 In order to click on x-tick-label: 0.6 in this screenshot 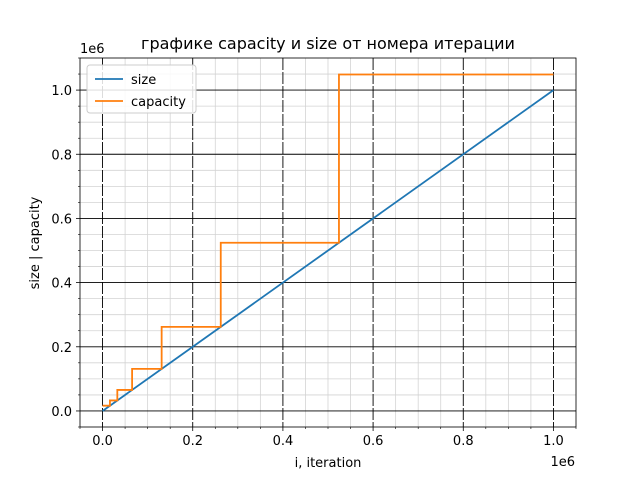, I will do `click(373, 441)`.